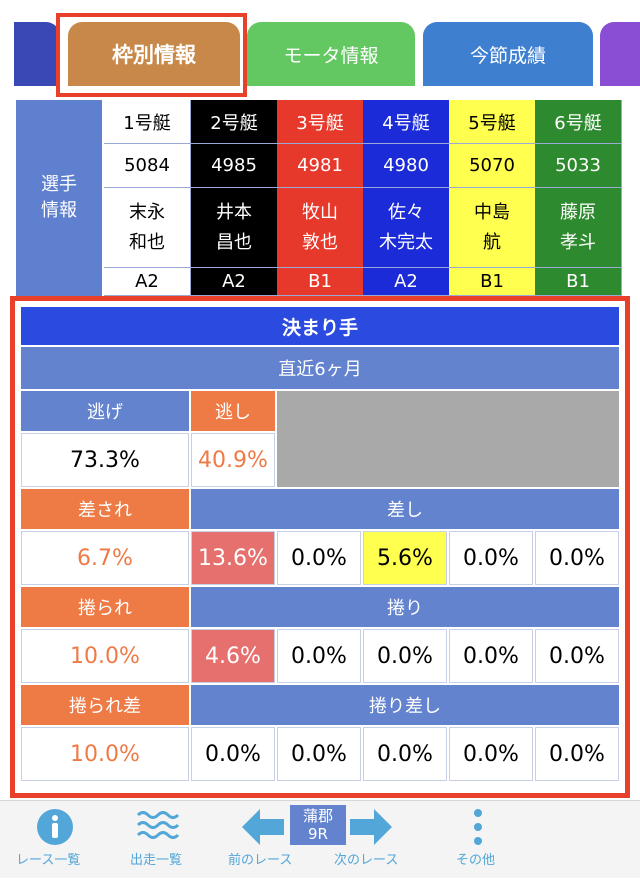 The width and height of the screenshot is (640, 879). Describe the element at coordinates (491, 558) in the screenshot. I see `sashiRow-value-5: 0.0%` at that location.